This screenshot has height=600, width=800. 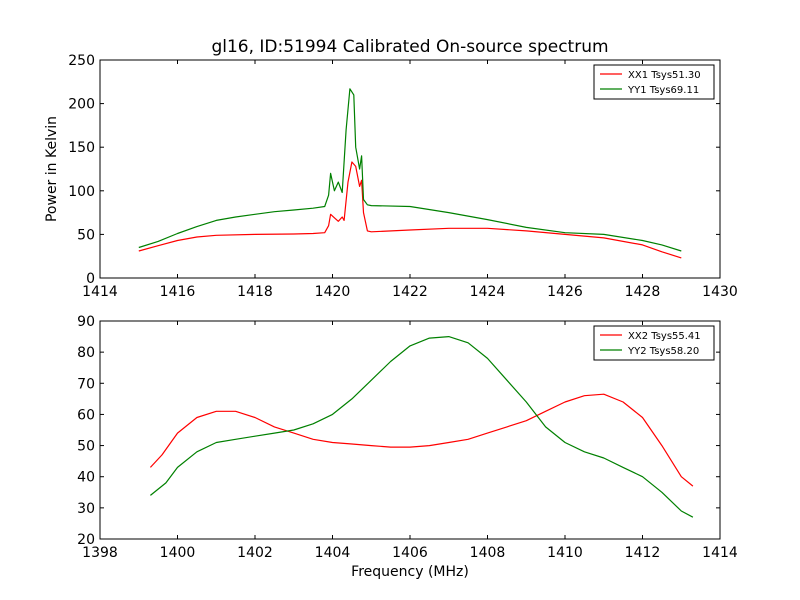 I want to click on bottom-x-tick-label: 1404, so click(x=333, y=553).